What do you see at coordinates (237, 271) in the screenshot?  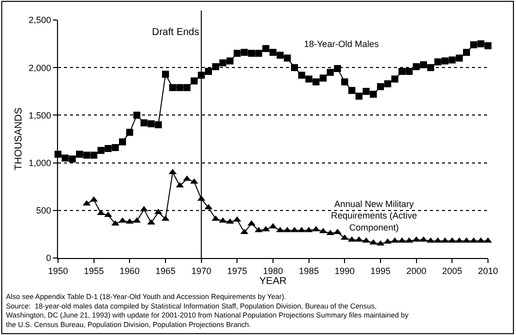 I see `x-tick-label: 1975` at bounding box center [237, 271].